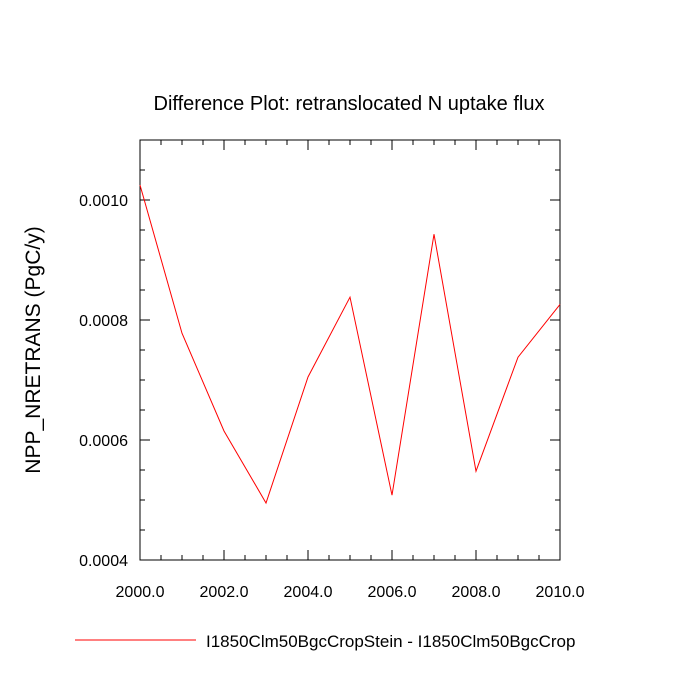 The image size is (700, 700). I want to click on y-axis-label: NPP_NRETRANS (PgC/y), so click(33, 349).